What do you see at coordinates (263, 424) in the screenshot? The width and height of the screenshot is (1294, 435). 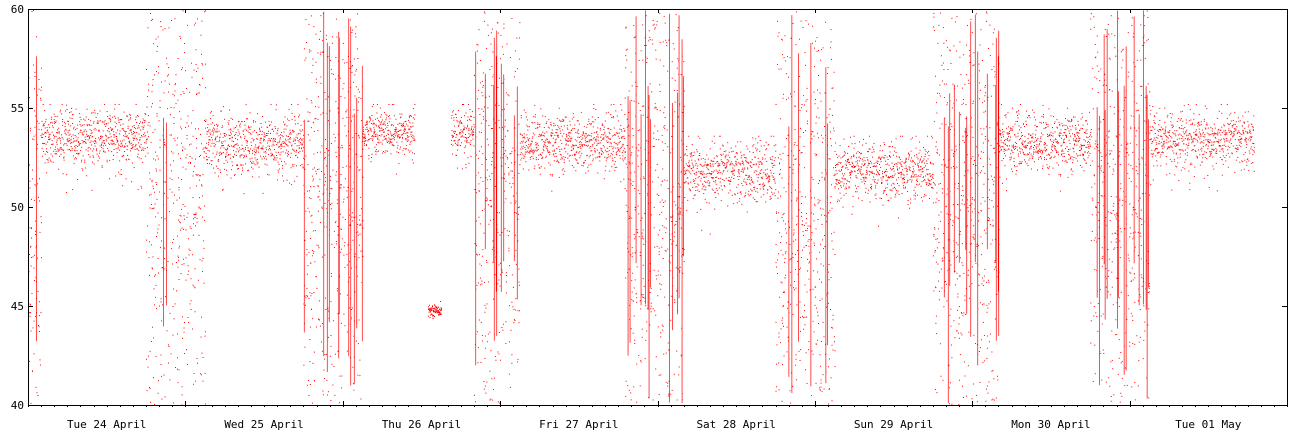 I see `x-tick-label: Wed 25 April` at bounding box center [263, 424].